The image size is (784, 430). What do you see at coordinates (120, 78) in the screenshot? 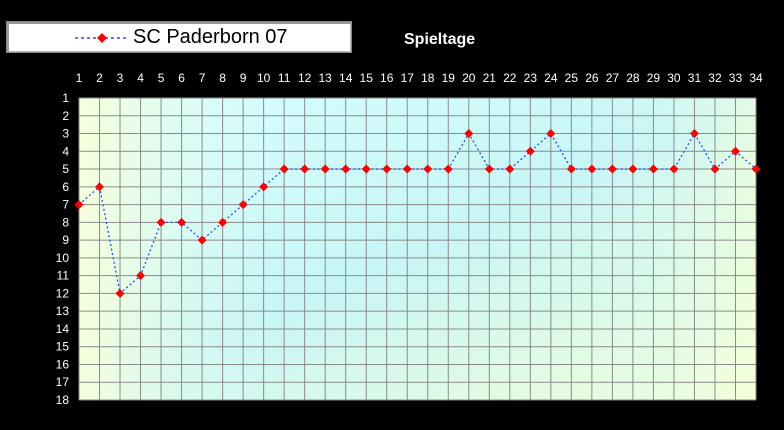
I see `x-tick-label: 3` at bounding box center [120, 78].